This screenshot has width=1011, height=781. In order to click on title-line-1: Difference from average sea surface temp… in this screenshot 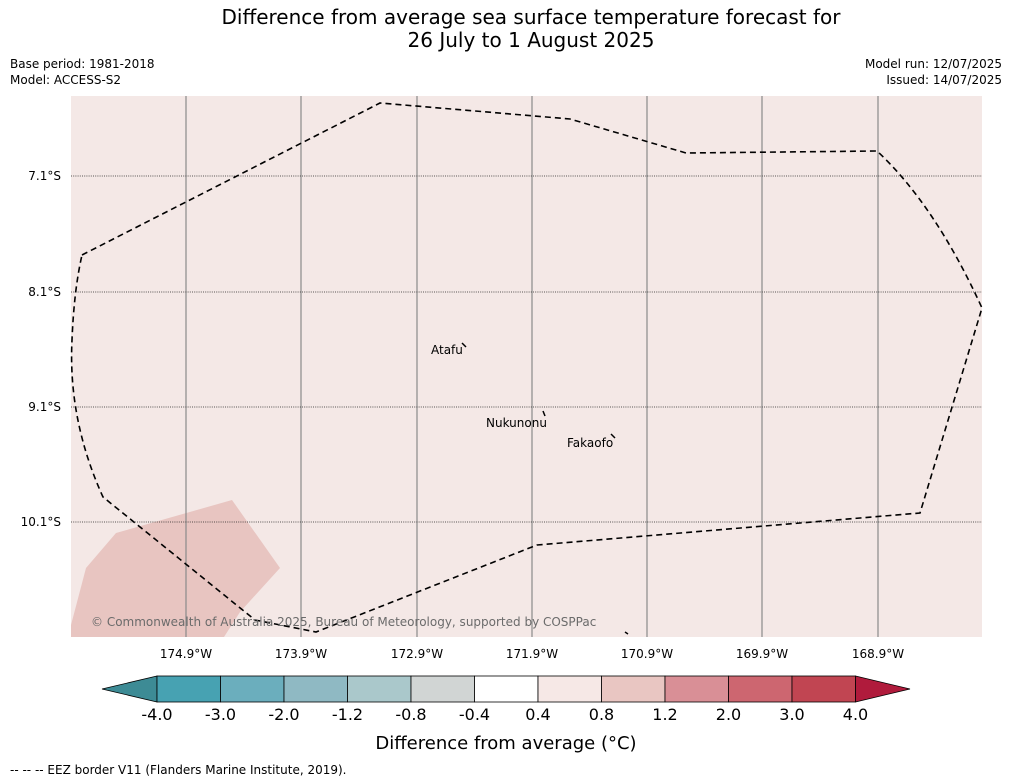, I will do `click(531, 17)`.